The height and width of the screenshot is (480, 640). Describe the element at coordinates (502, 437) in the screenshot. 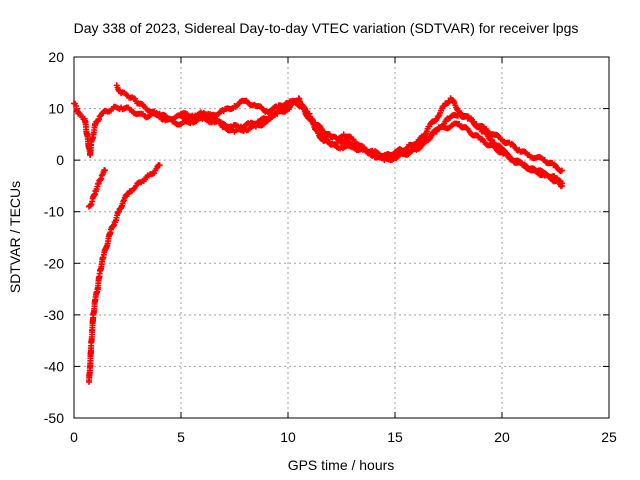

I see `x-tick-label: 20` at that location.